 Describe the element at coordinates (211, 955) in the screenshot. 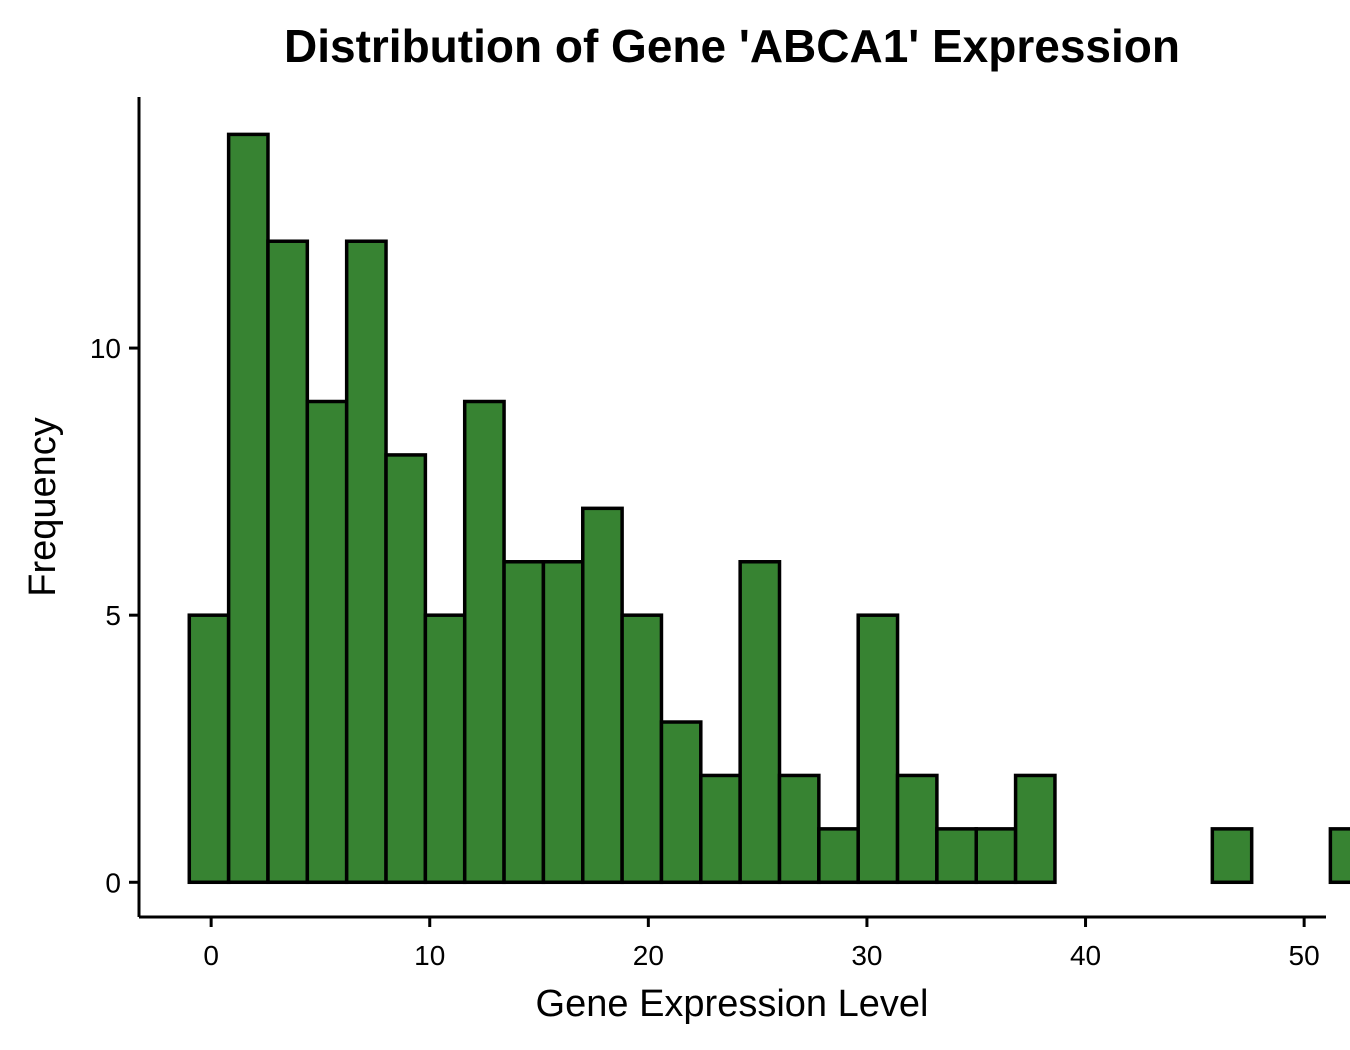

I see `x-tick-label: 0` at that location.